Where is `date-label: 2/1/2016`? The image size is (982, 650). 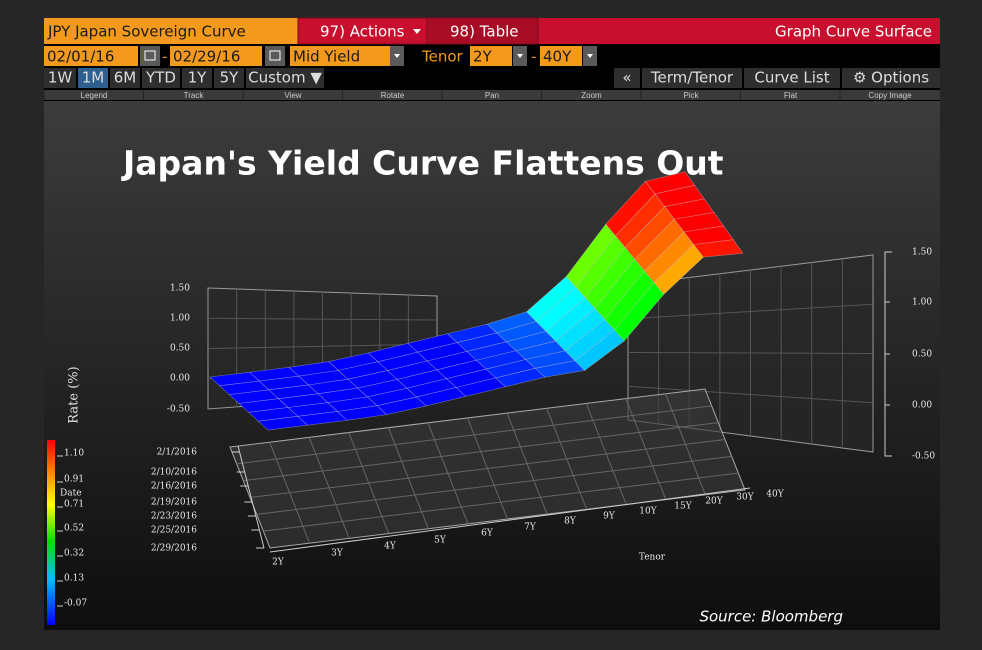
date-label: 2/1/2016 is located at coordinates (177, 453).